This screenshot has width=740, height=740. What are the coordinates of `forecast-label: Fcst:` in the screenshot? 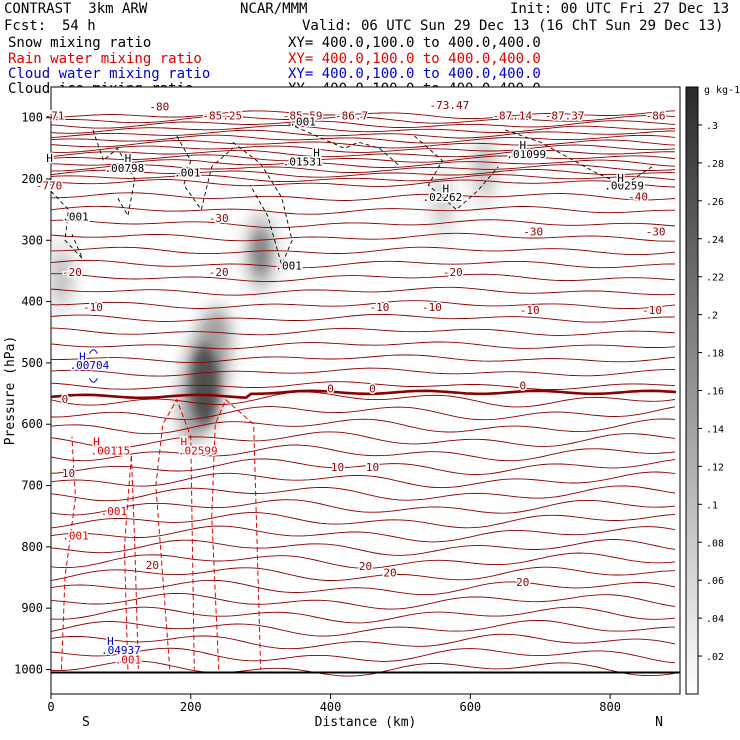 It's located at (25, 26).